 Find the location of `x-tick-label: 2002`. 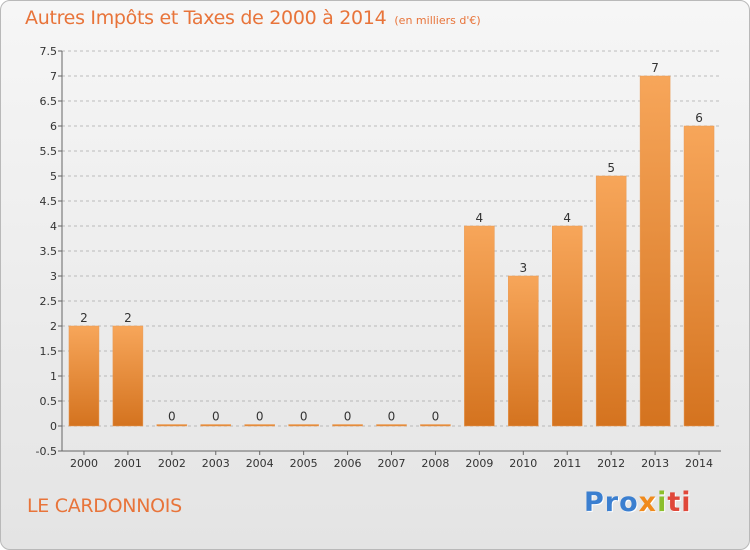

x-tick-label: 2002 is located at coordinates (172, 463).